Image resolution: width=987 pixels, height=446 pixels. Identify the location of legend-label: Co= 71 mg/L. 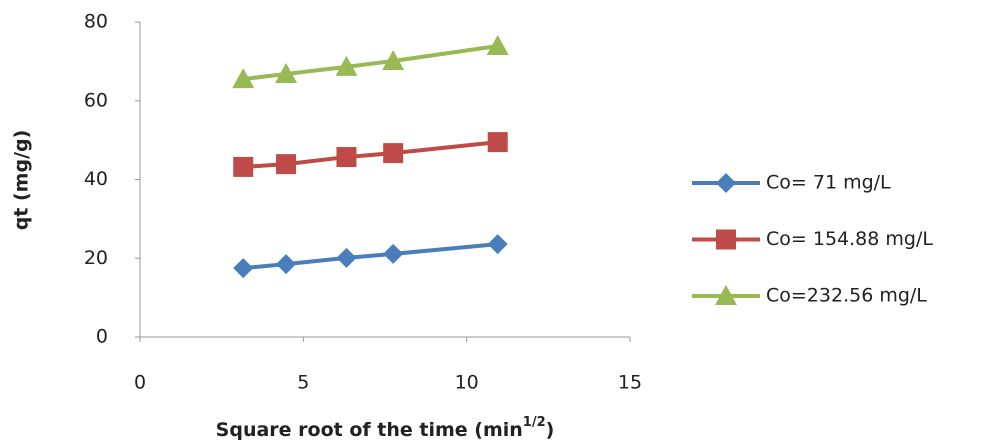
(828, 183).